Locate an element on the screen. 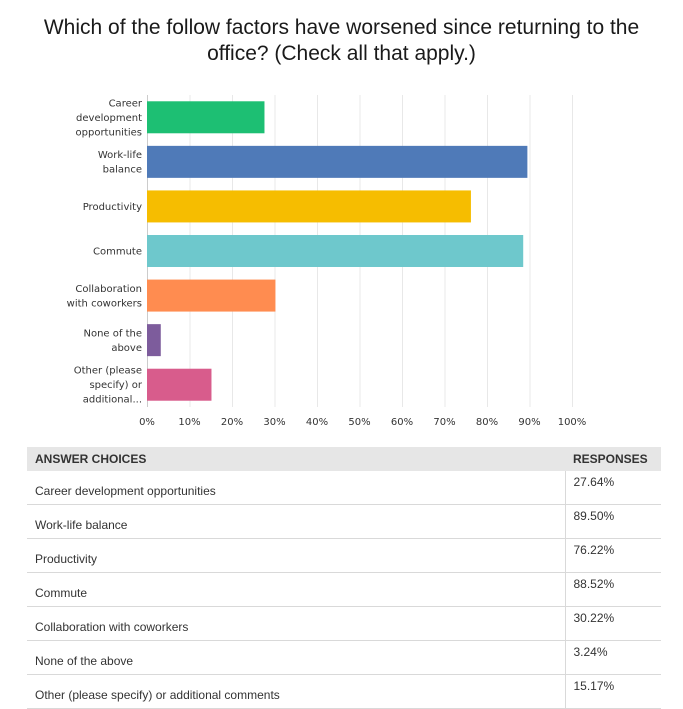 The height and width of the screenshot is (709, 683). category-label: Career is located at coordinates (126, 103).